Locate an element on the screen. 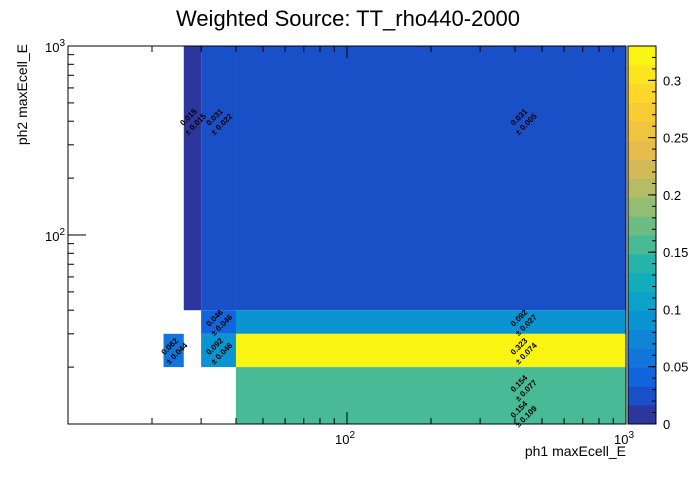 This screenshot has height=477, width=696. colorbar-tick-label: 0.25 is located at coordinates (675, 138).